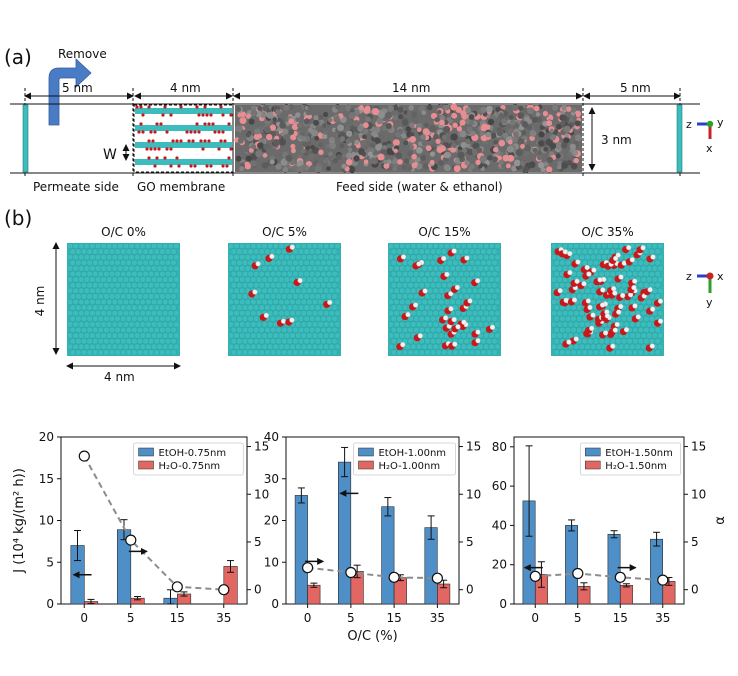 Image resolution: width=738 pixels, height=676 pixels. What do you see at coordinates (657, 571) in the screenshot?
I see `bar` at bounding box center [657, 571].